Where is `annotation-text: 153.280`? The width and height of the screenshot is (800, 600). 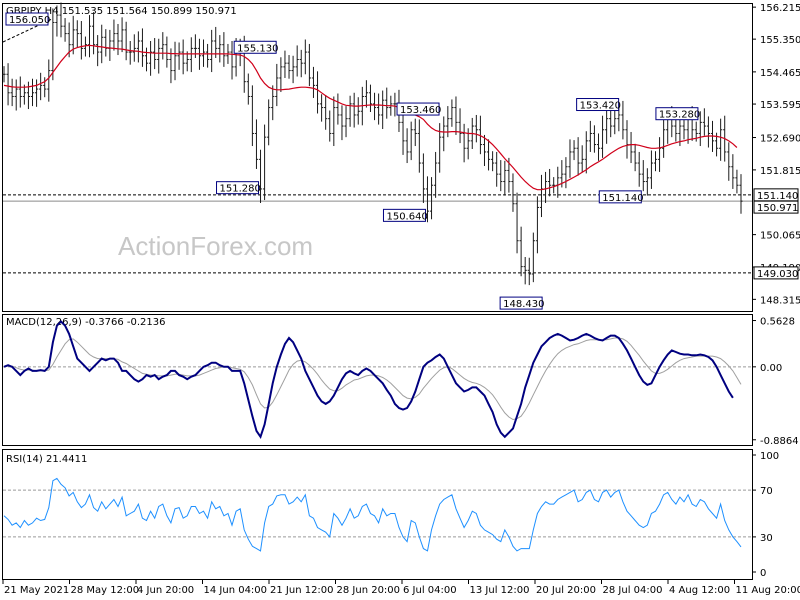 annotation-text: 153.280 is located at coordinates (679, 115).